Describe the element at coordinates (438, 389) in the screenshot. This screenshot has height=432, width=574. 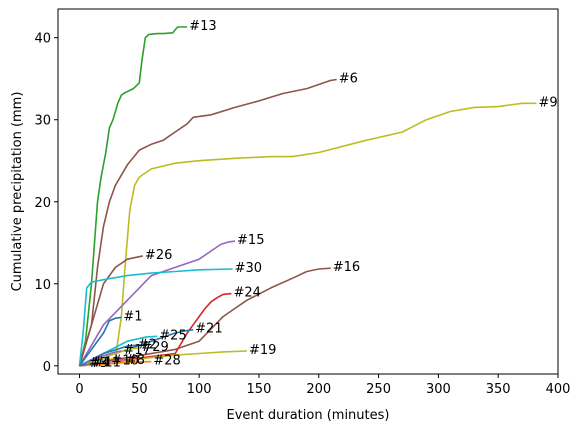
I see `x-tick-label: 300` at that location.